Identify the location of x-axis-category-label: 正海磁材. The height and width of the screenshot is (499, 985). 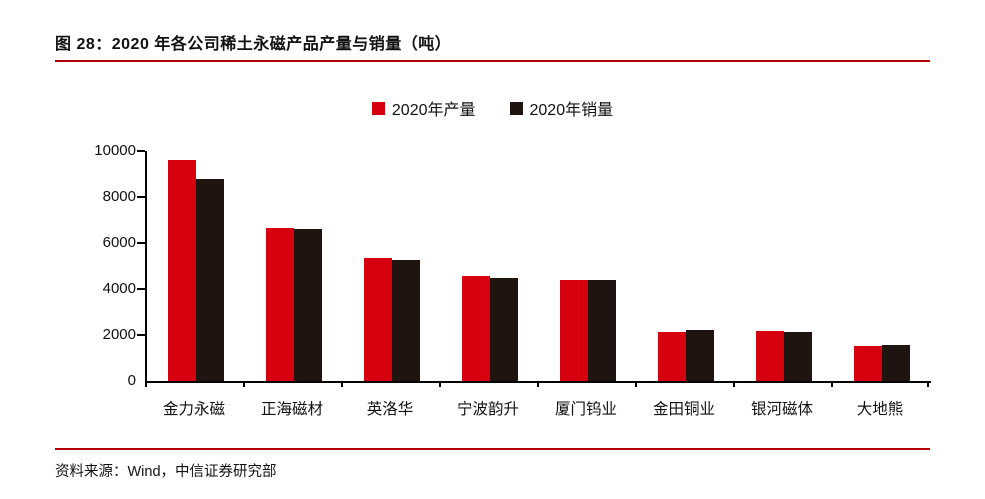
(291, 409).